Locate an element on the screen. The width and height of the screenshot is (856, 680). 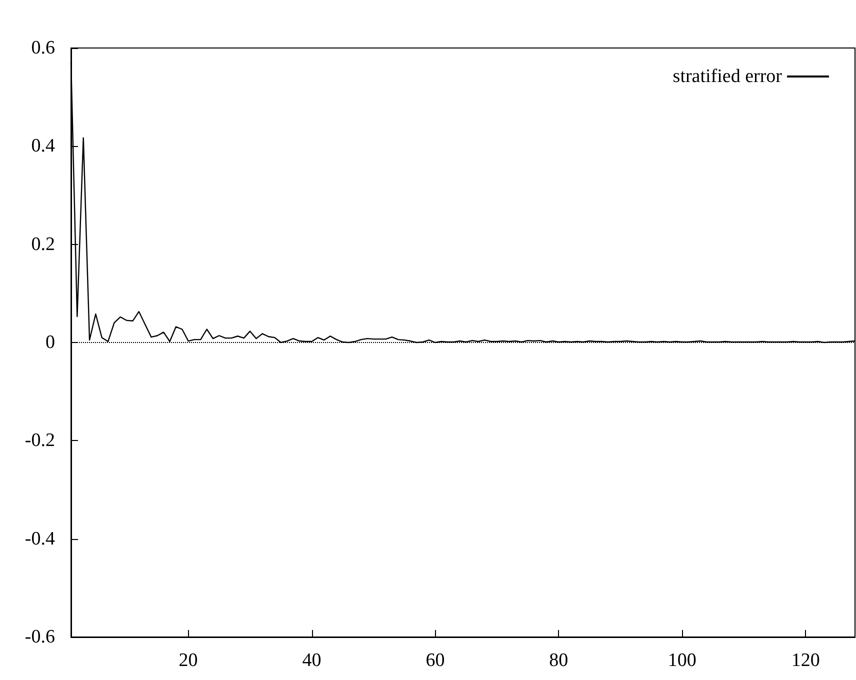
x-tick-label: 80 is located at coordinates (558, 660).